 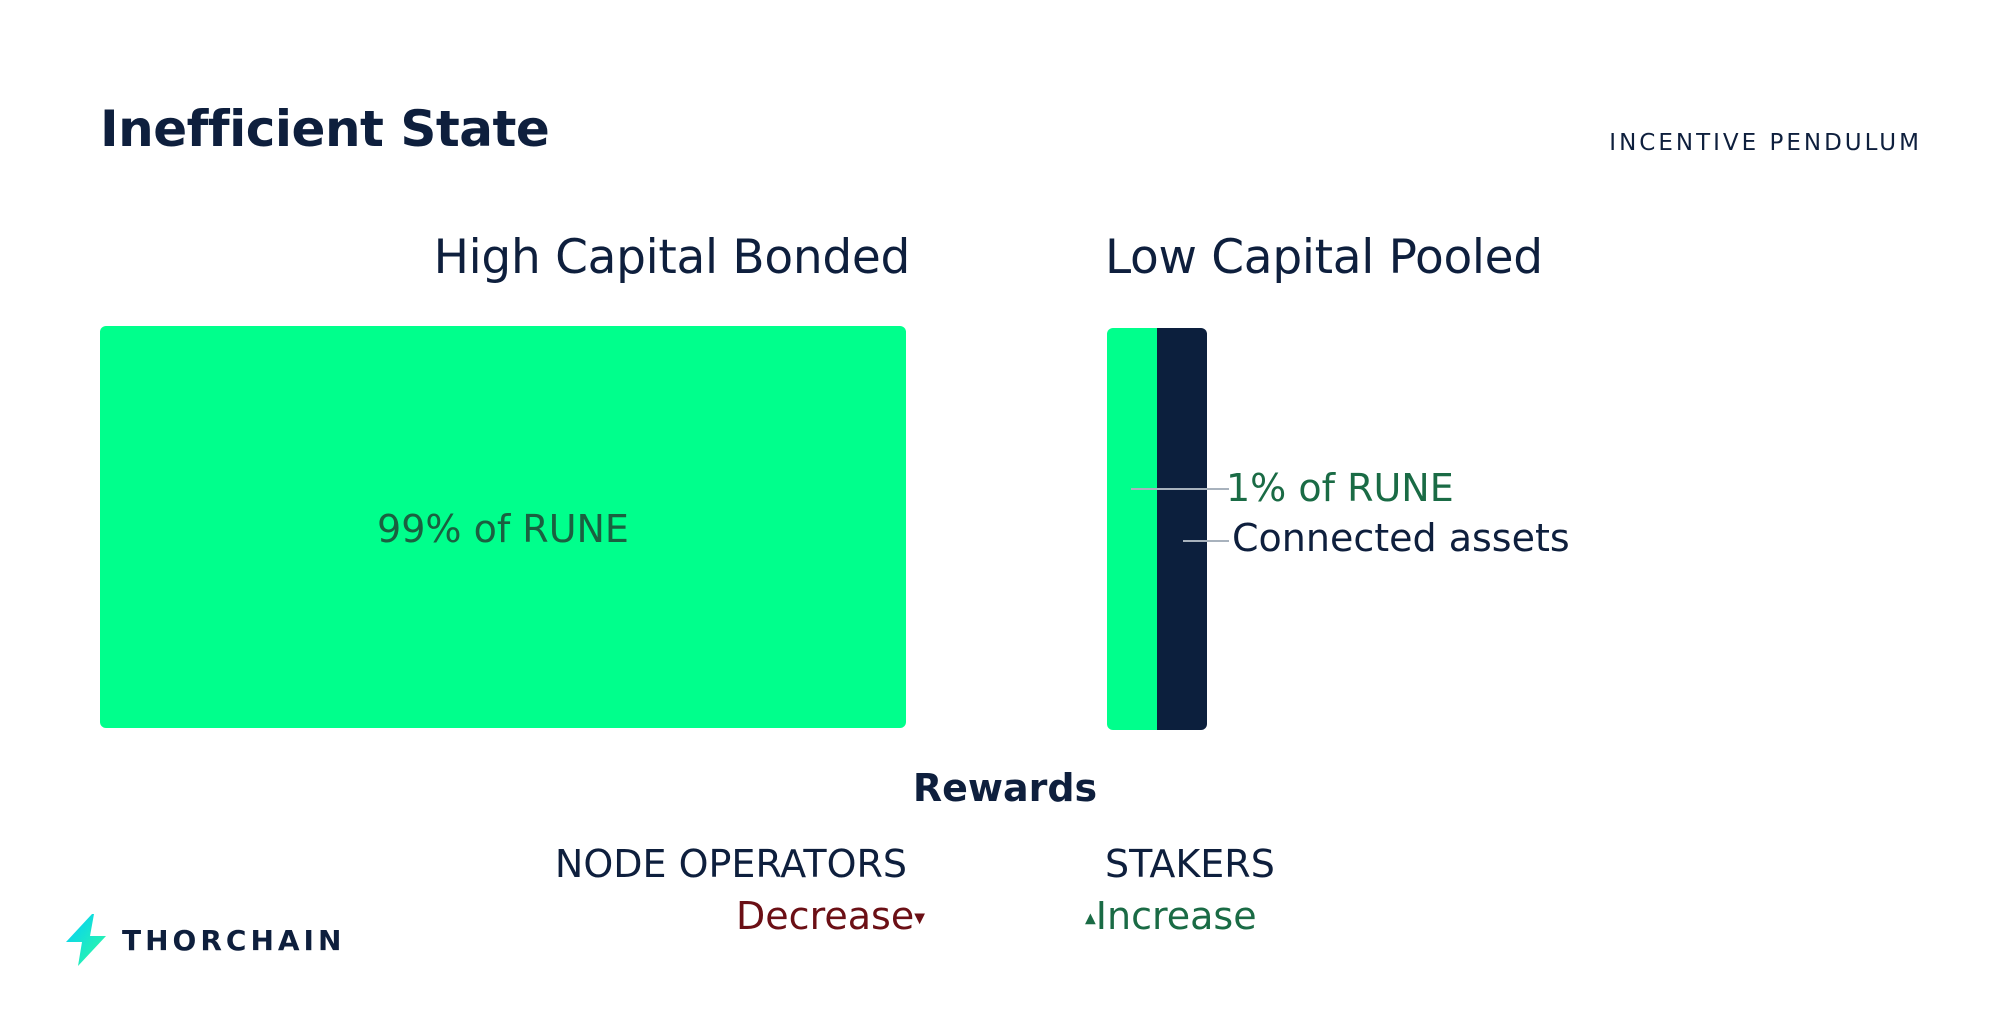 I want to click on stakers-label: STAKERS, so click(x=1190, y=864).